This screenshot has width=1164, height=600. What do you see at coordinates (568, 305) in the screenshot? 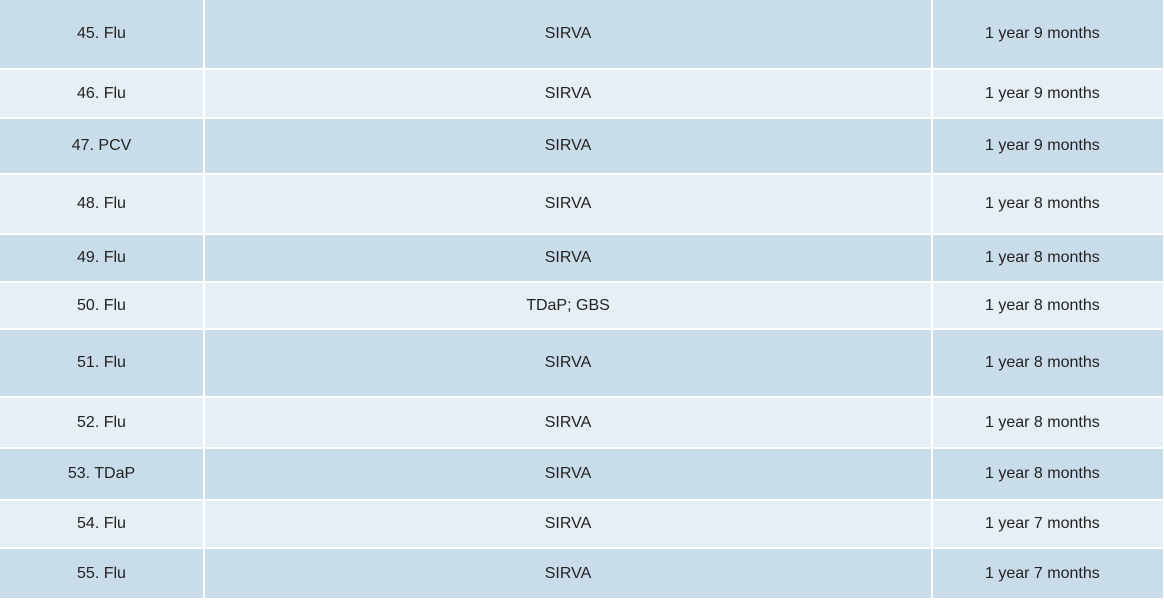
I see `injury-cell: TDaP; GBS` at bounding box center [568, 305].